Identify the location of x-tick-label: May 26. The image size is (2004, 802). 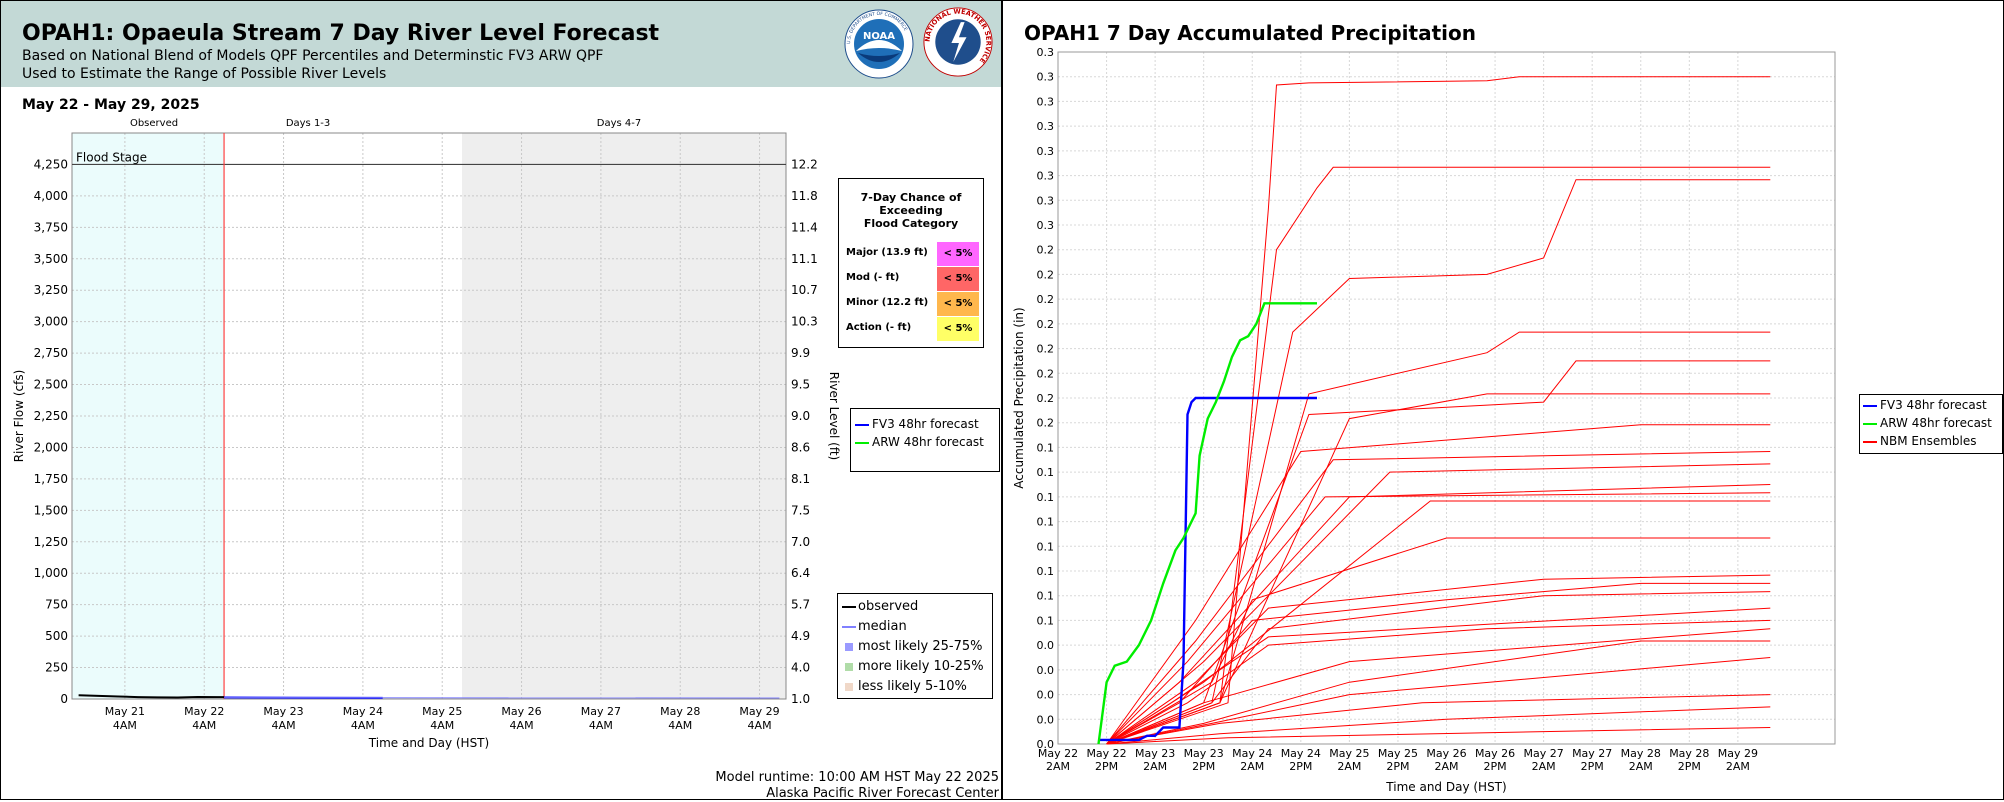
(521, 711).